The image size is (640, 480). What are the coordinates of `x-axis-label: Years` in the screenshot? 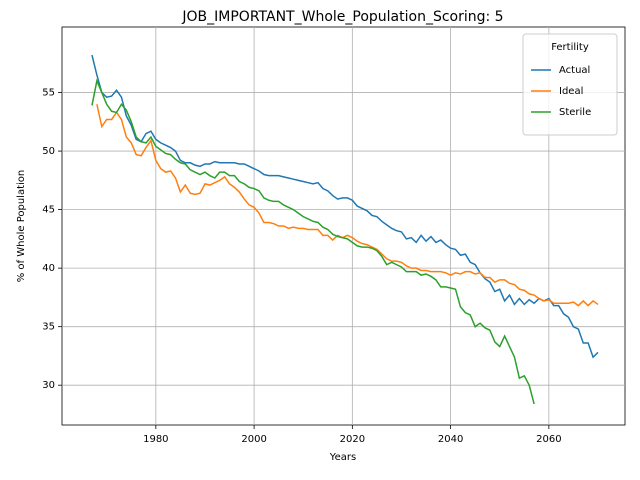 It's located at (342, 457).